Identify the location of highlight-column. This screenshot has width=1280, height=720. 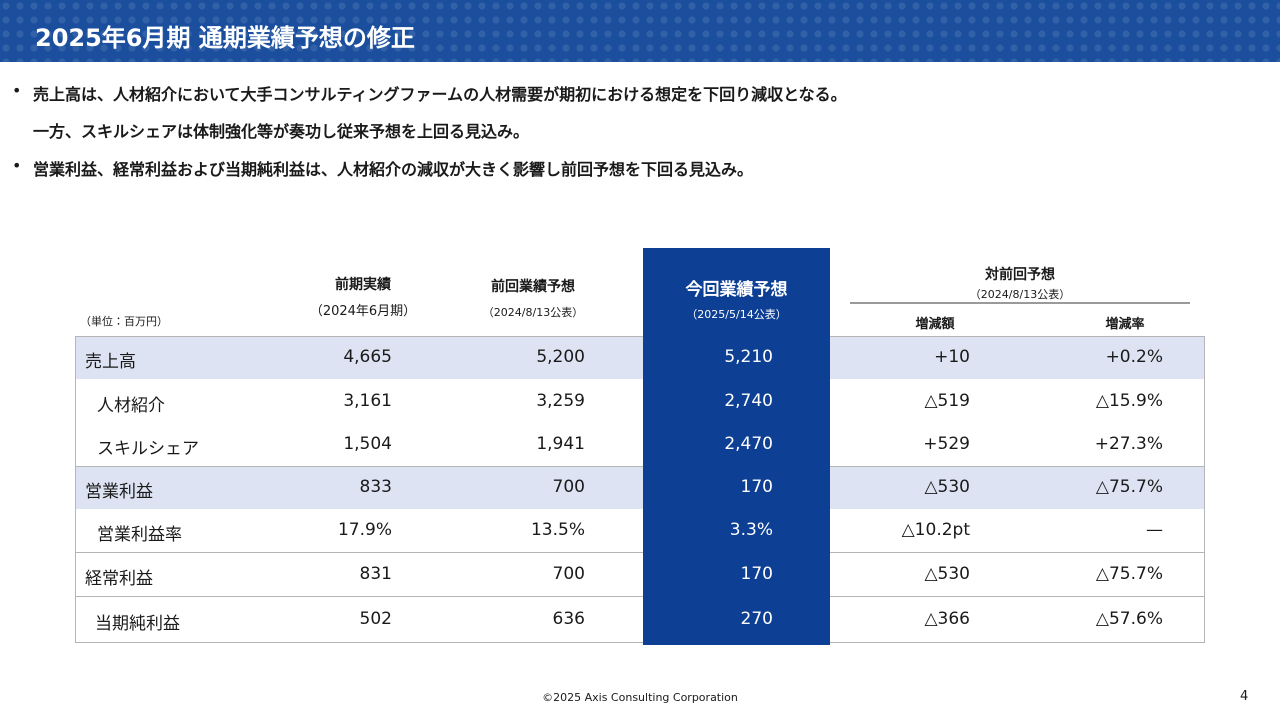
(736, 446).